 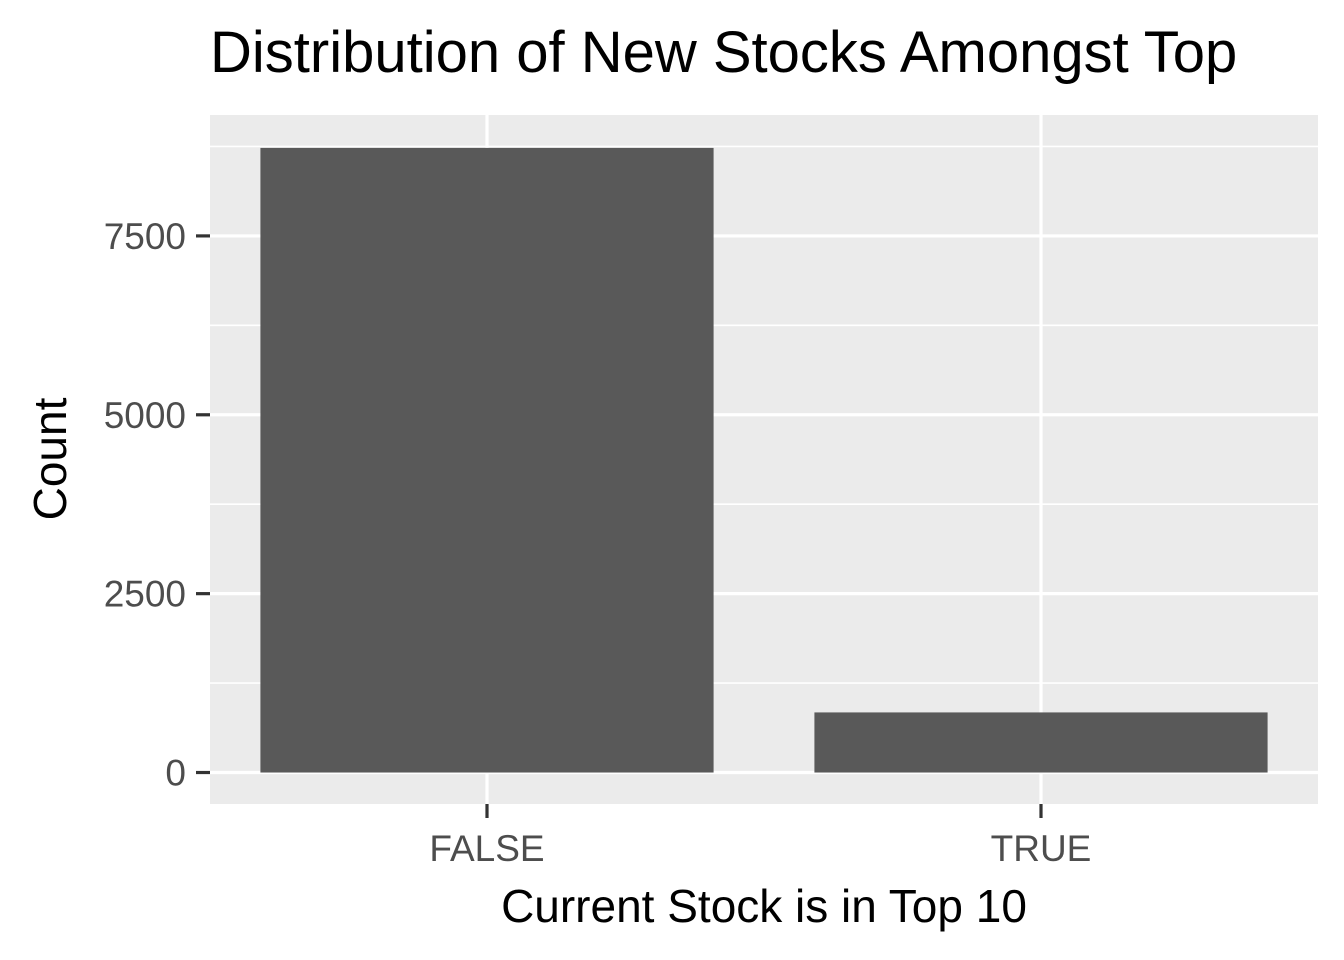 What do you see at coordinates (486, 848) in the screenshot?
I see `x-tick-label: FALSE` at bounding box center [486, 848].